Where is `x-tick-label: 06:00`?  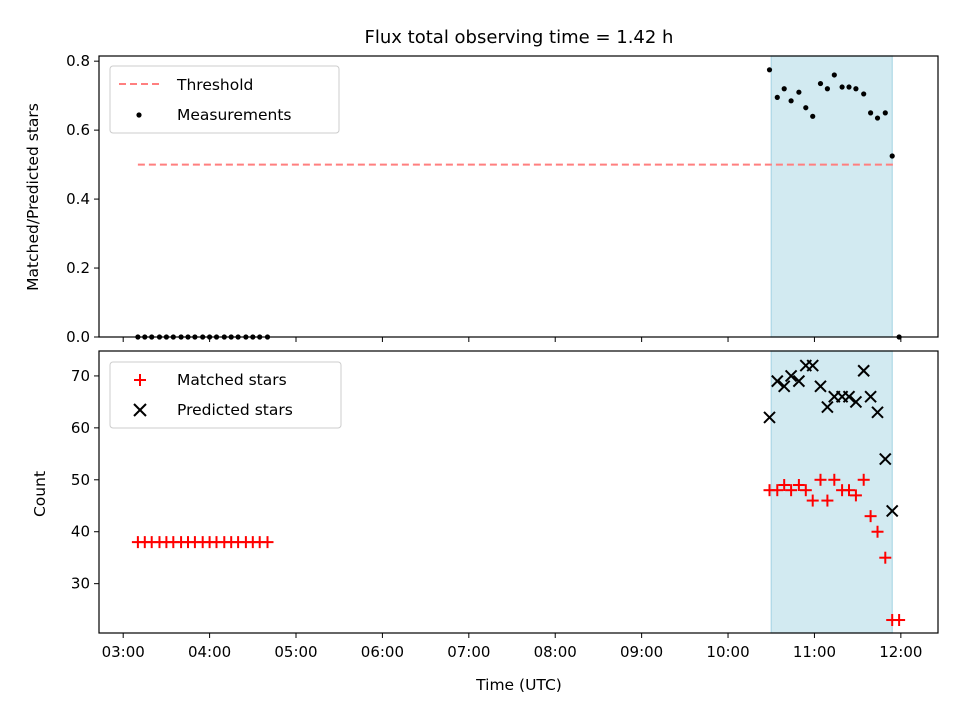 x-tick-label: 06:00 is located at coordinates (382, 652).